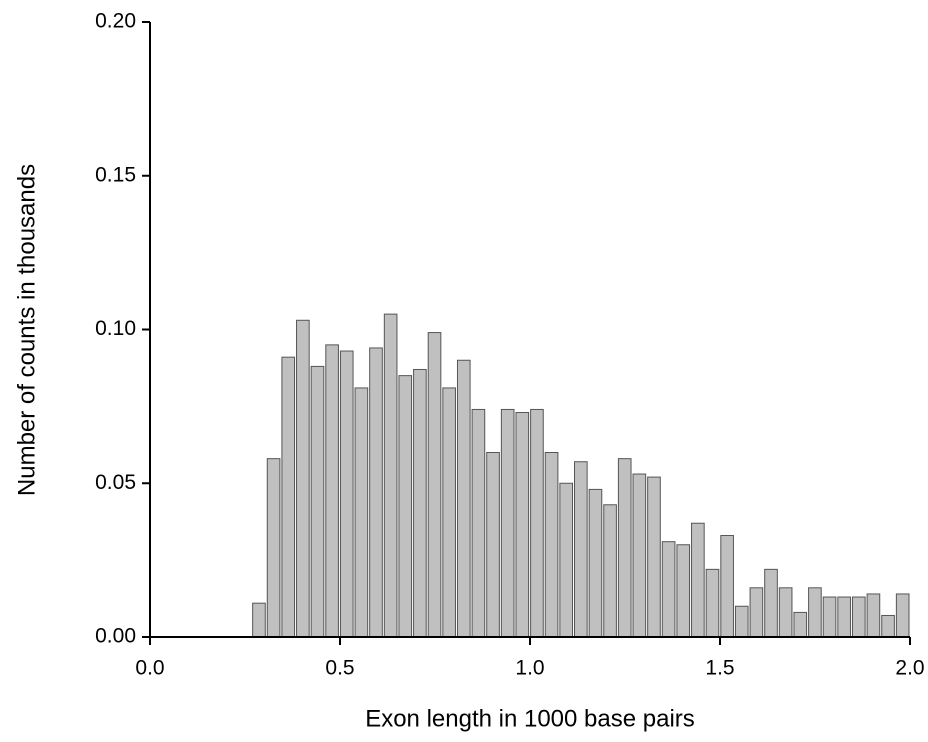 The image size is (928, 742). I want to click on x-tick-label: 0.5, so click(339, 668).